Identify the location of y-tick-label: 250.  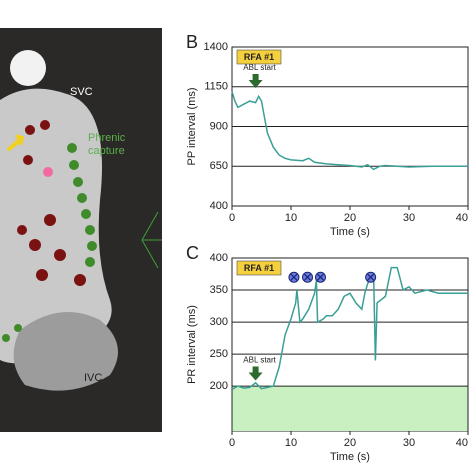
(219, 354).